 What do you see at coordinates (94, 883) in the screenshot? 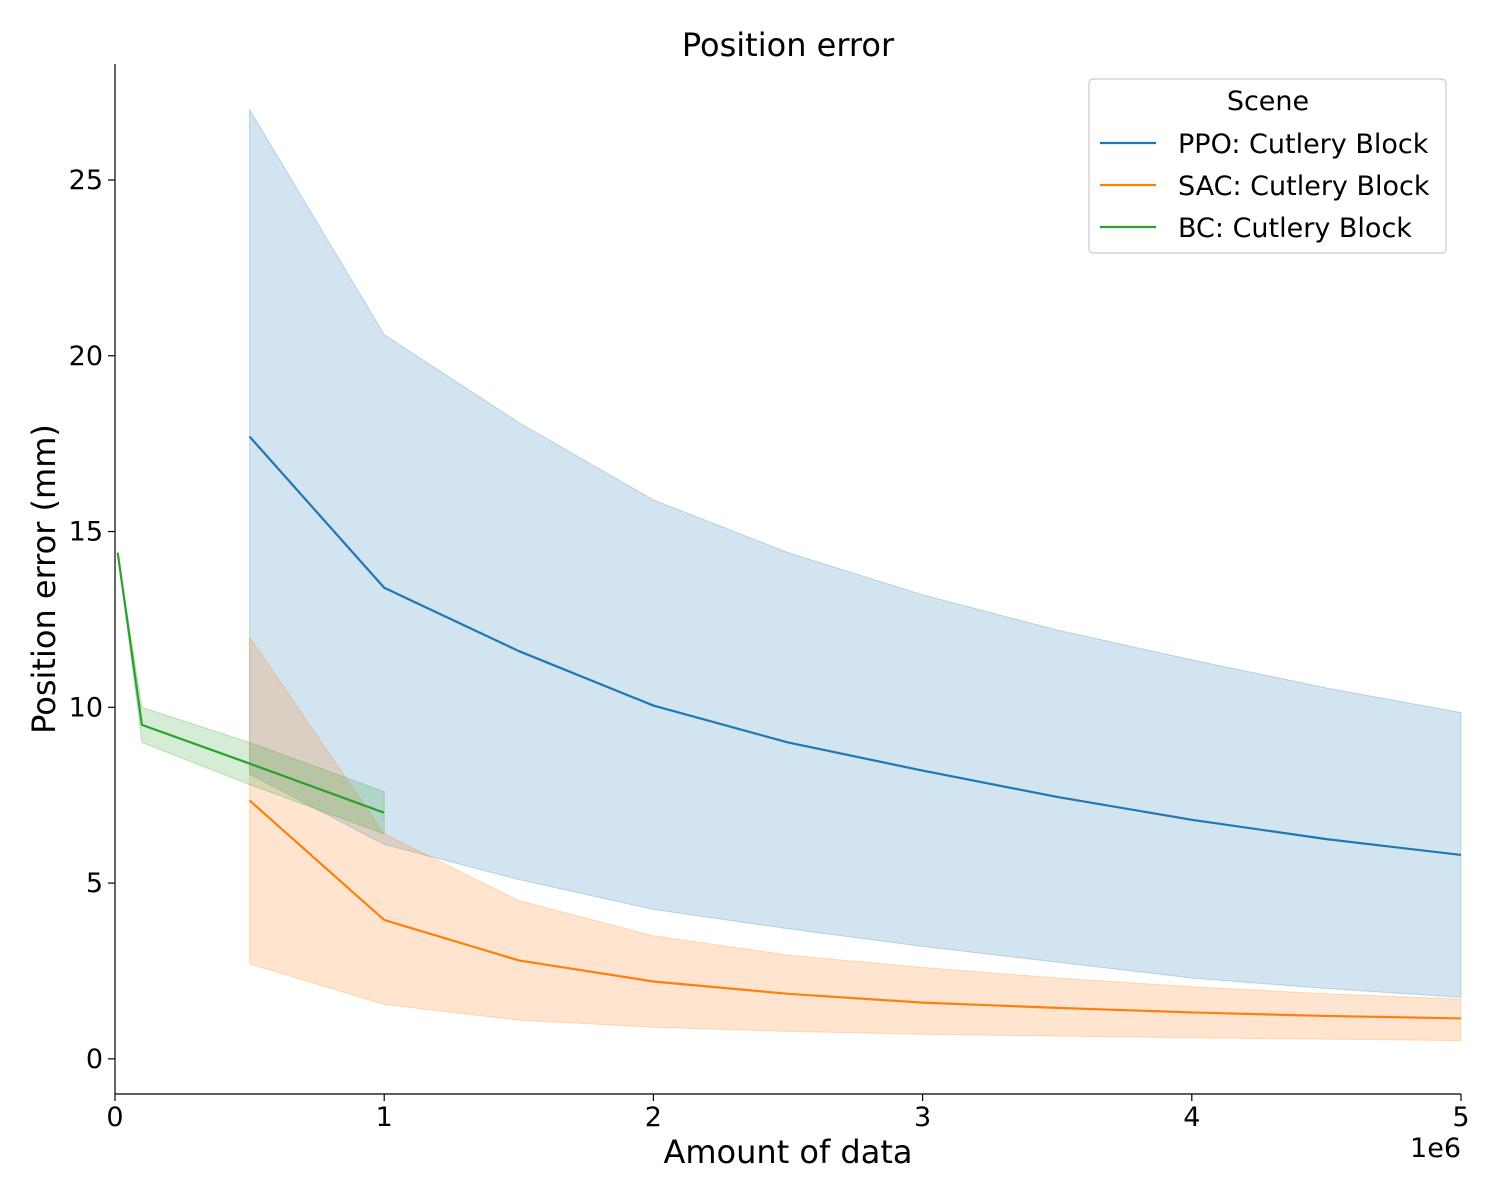
I see `y-tick-label: 5` at bounding box center [94, 883].